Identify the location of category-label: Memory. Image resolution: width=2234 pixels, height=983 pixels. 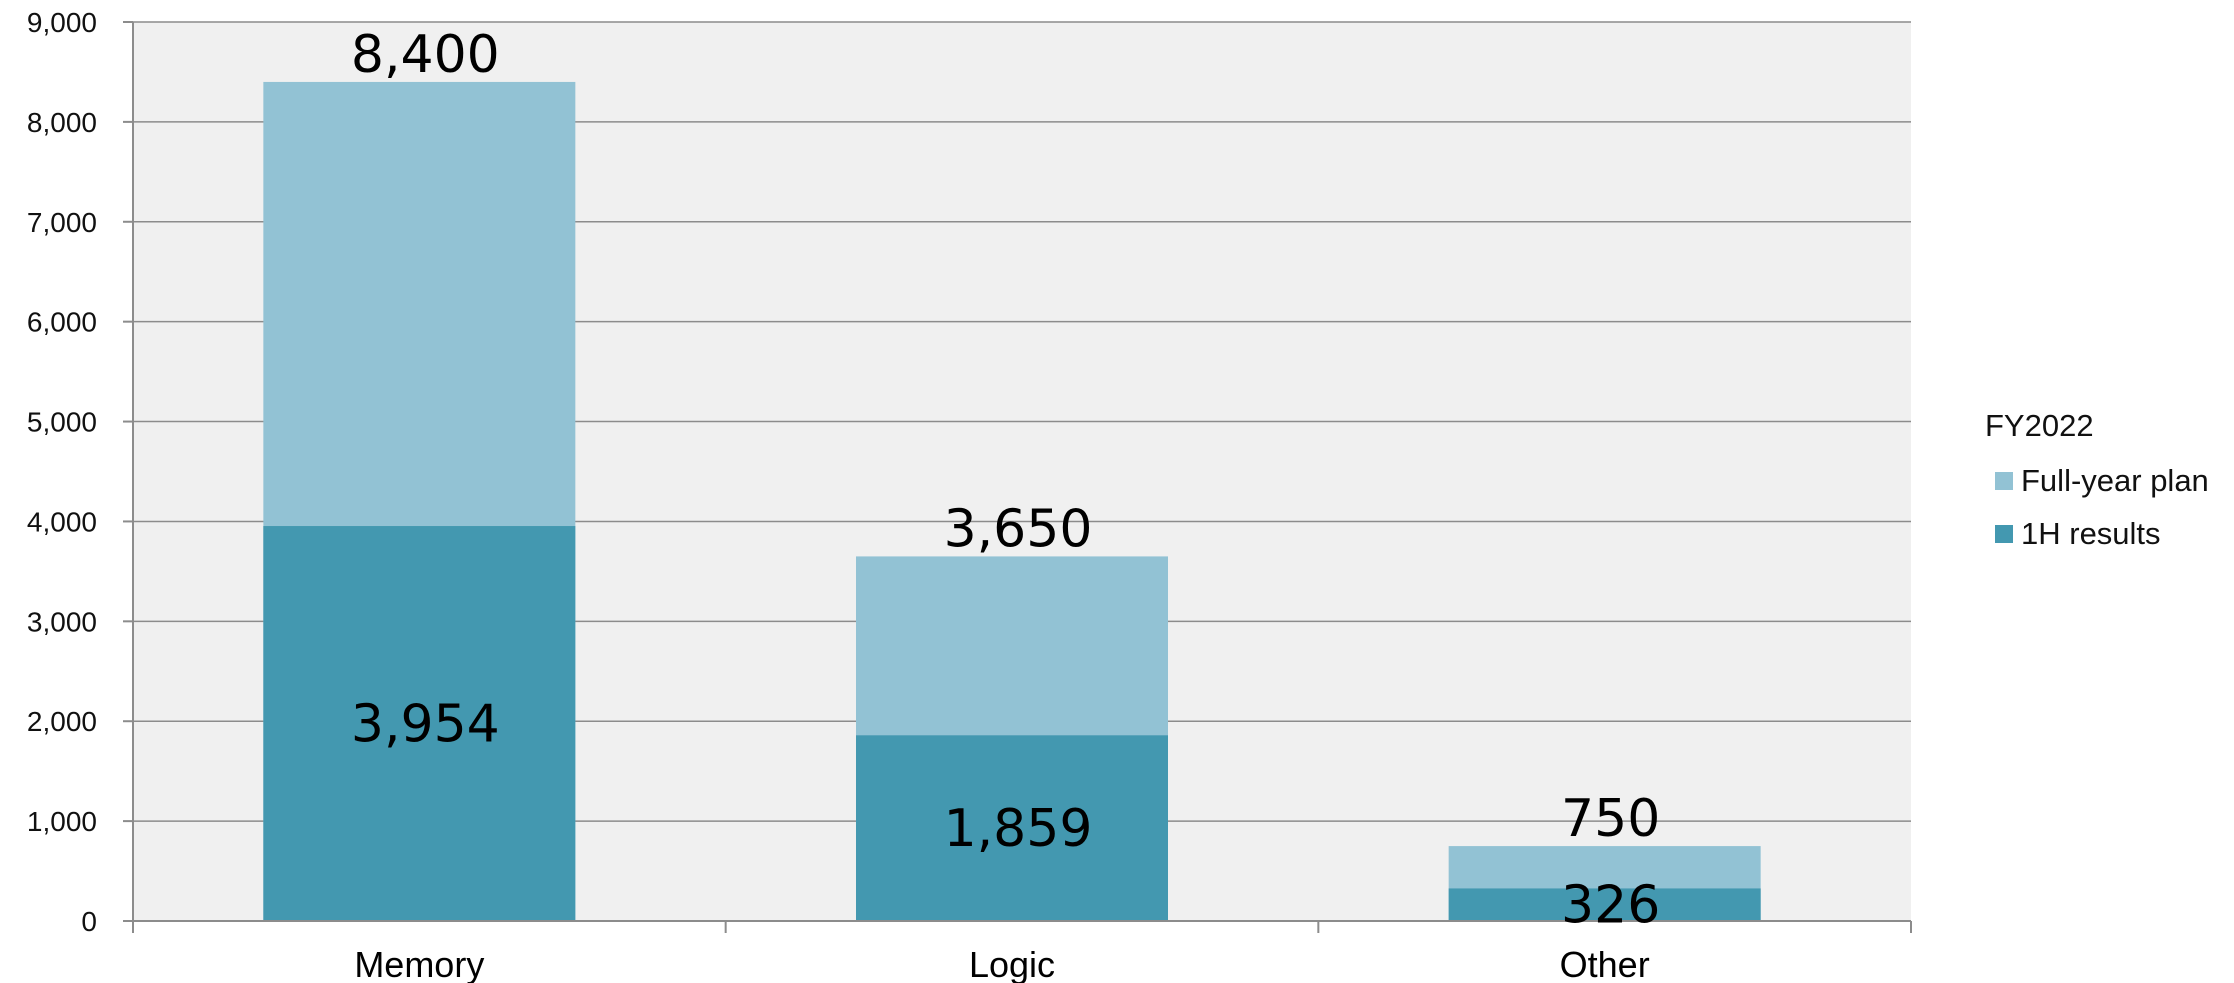
(419, 963).